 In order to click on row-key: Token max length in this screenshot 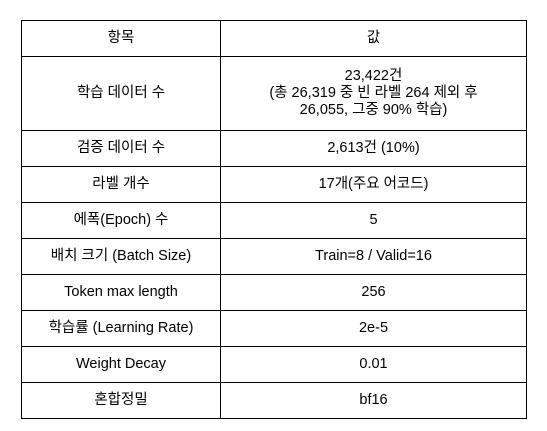, I will do `click(121, 292)`.